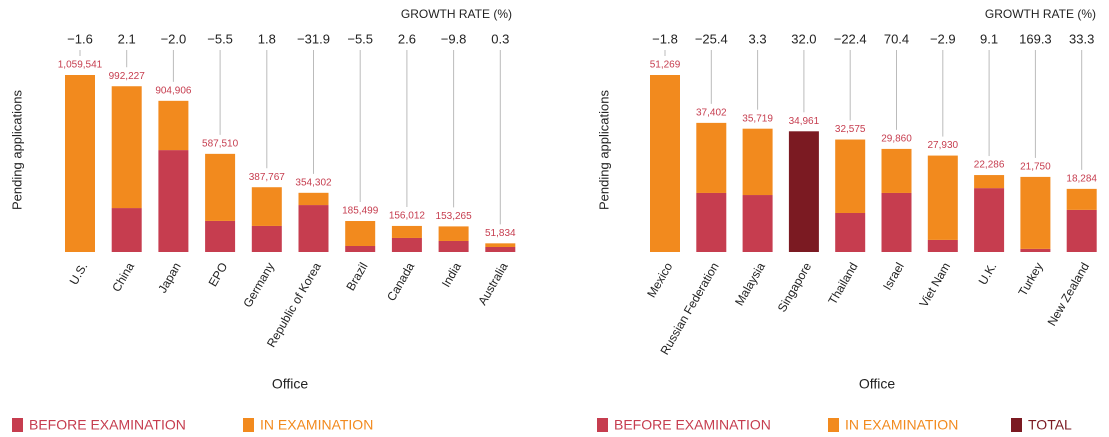 The height and width of the screenshot is (437, 1109). I want to click on category-label: New Zealand, so click(1068, 294).